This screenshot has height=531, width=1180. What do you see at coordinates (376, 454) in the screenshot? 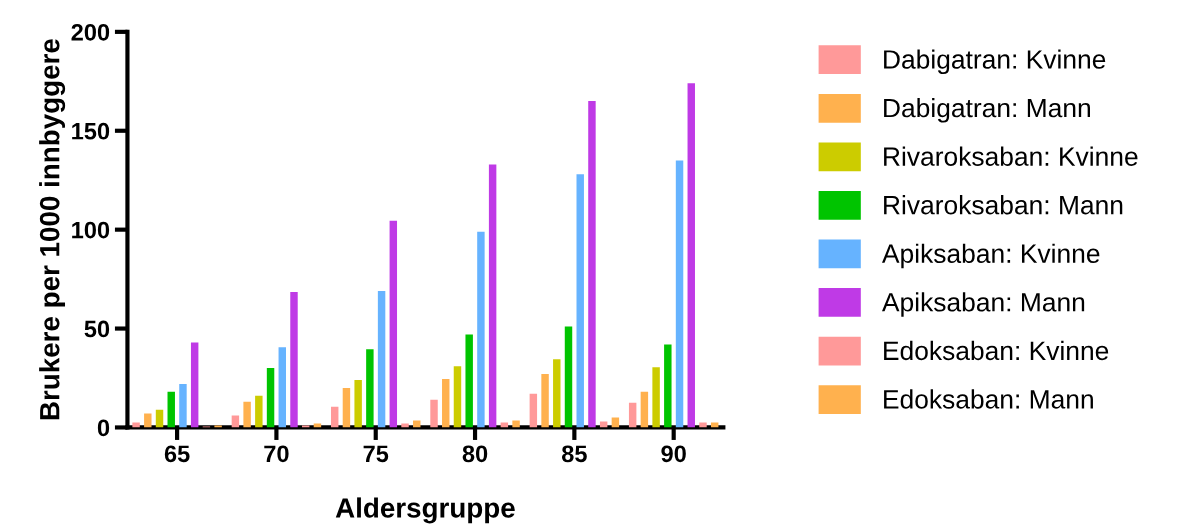
I see `x-tick-label: 75` at bounding box center [376, 454].